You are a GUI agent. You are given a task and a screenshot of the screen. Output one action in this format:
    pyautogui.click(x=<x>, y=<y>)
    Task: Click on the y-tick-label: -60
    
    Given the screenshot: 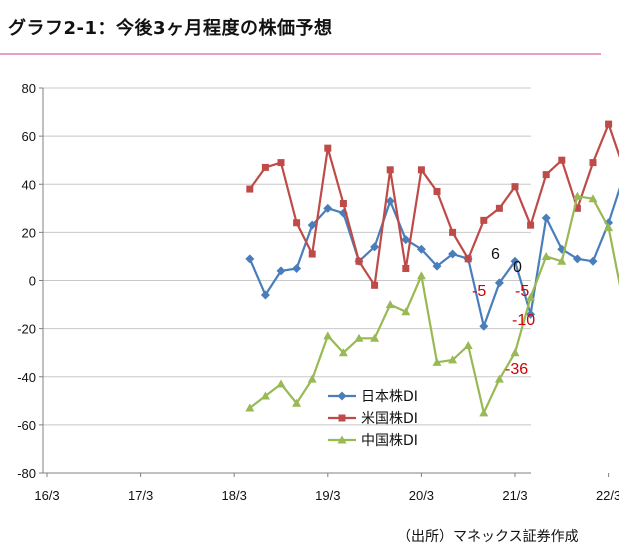 What is the action you would take?
    pyautogui.click(x=26, y=425)
    